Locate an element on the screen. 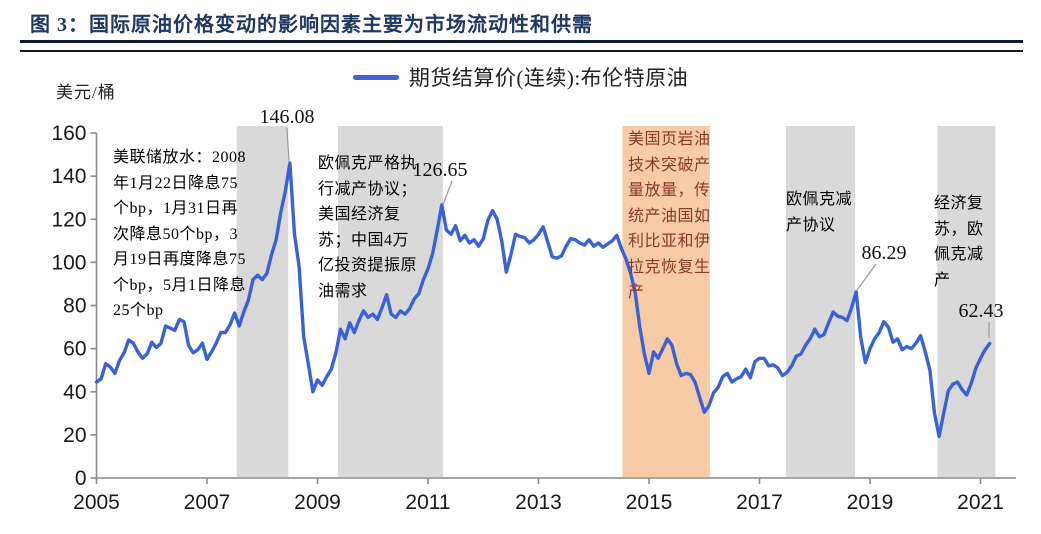 The width and height of the screenshot is (1041, 534). opec-agreement-note: 欧佩克减 产协议 is located at coordinates (819, 212).